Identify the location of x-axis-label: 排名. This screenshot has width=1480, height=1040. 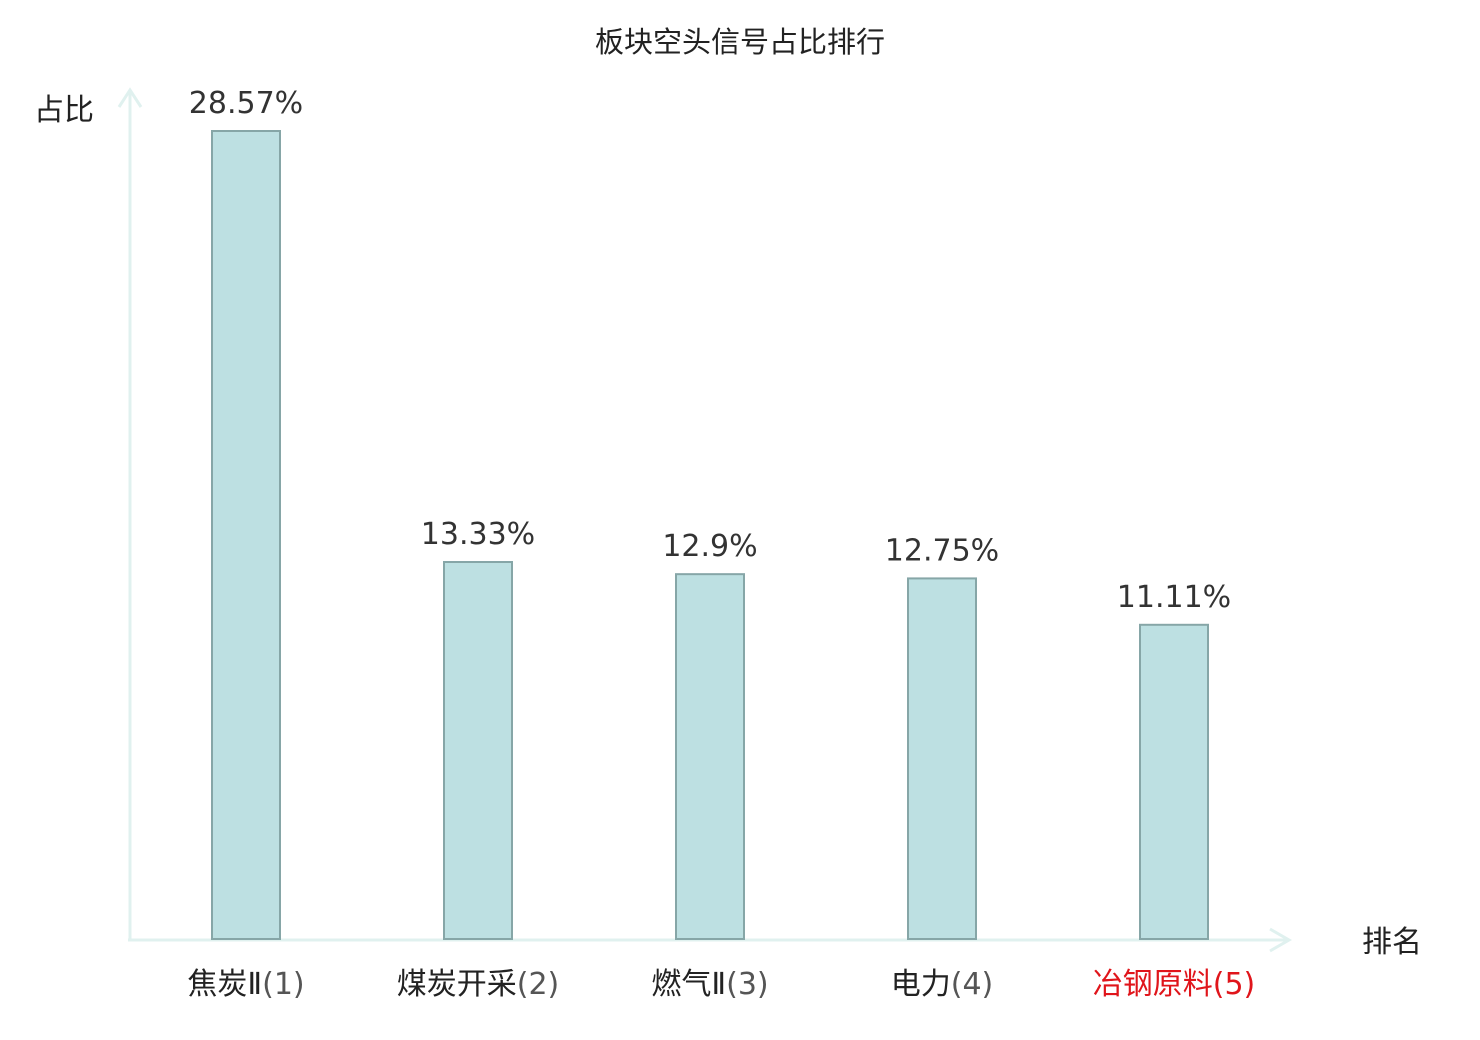
(1392, 942).